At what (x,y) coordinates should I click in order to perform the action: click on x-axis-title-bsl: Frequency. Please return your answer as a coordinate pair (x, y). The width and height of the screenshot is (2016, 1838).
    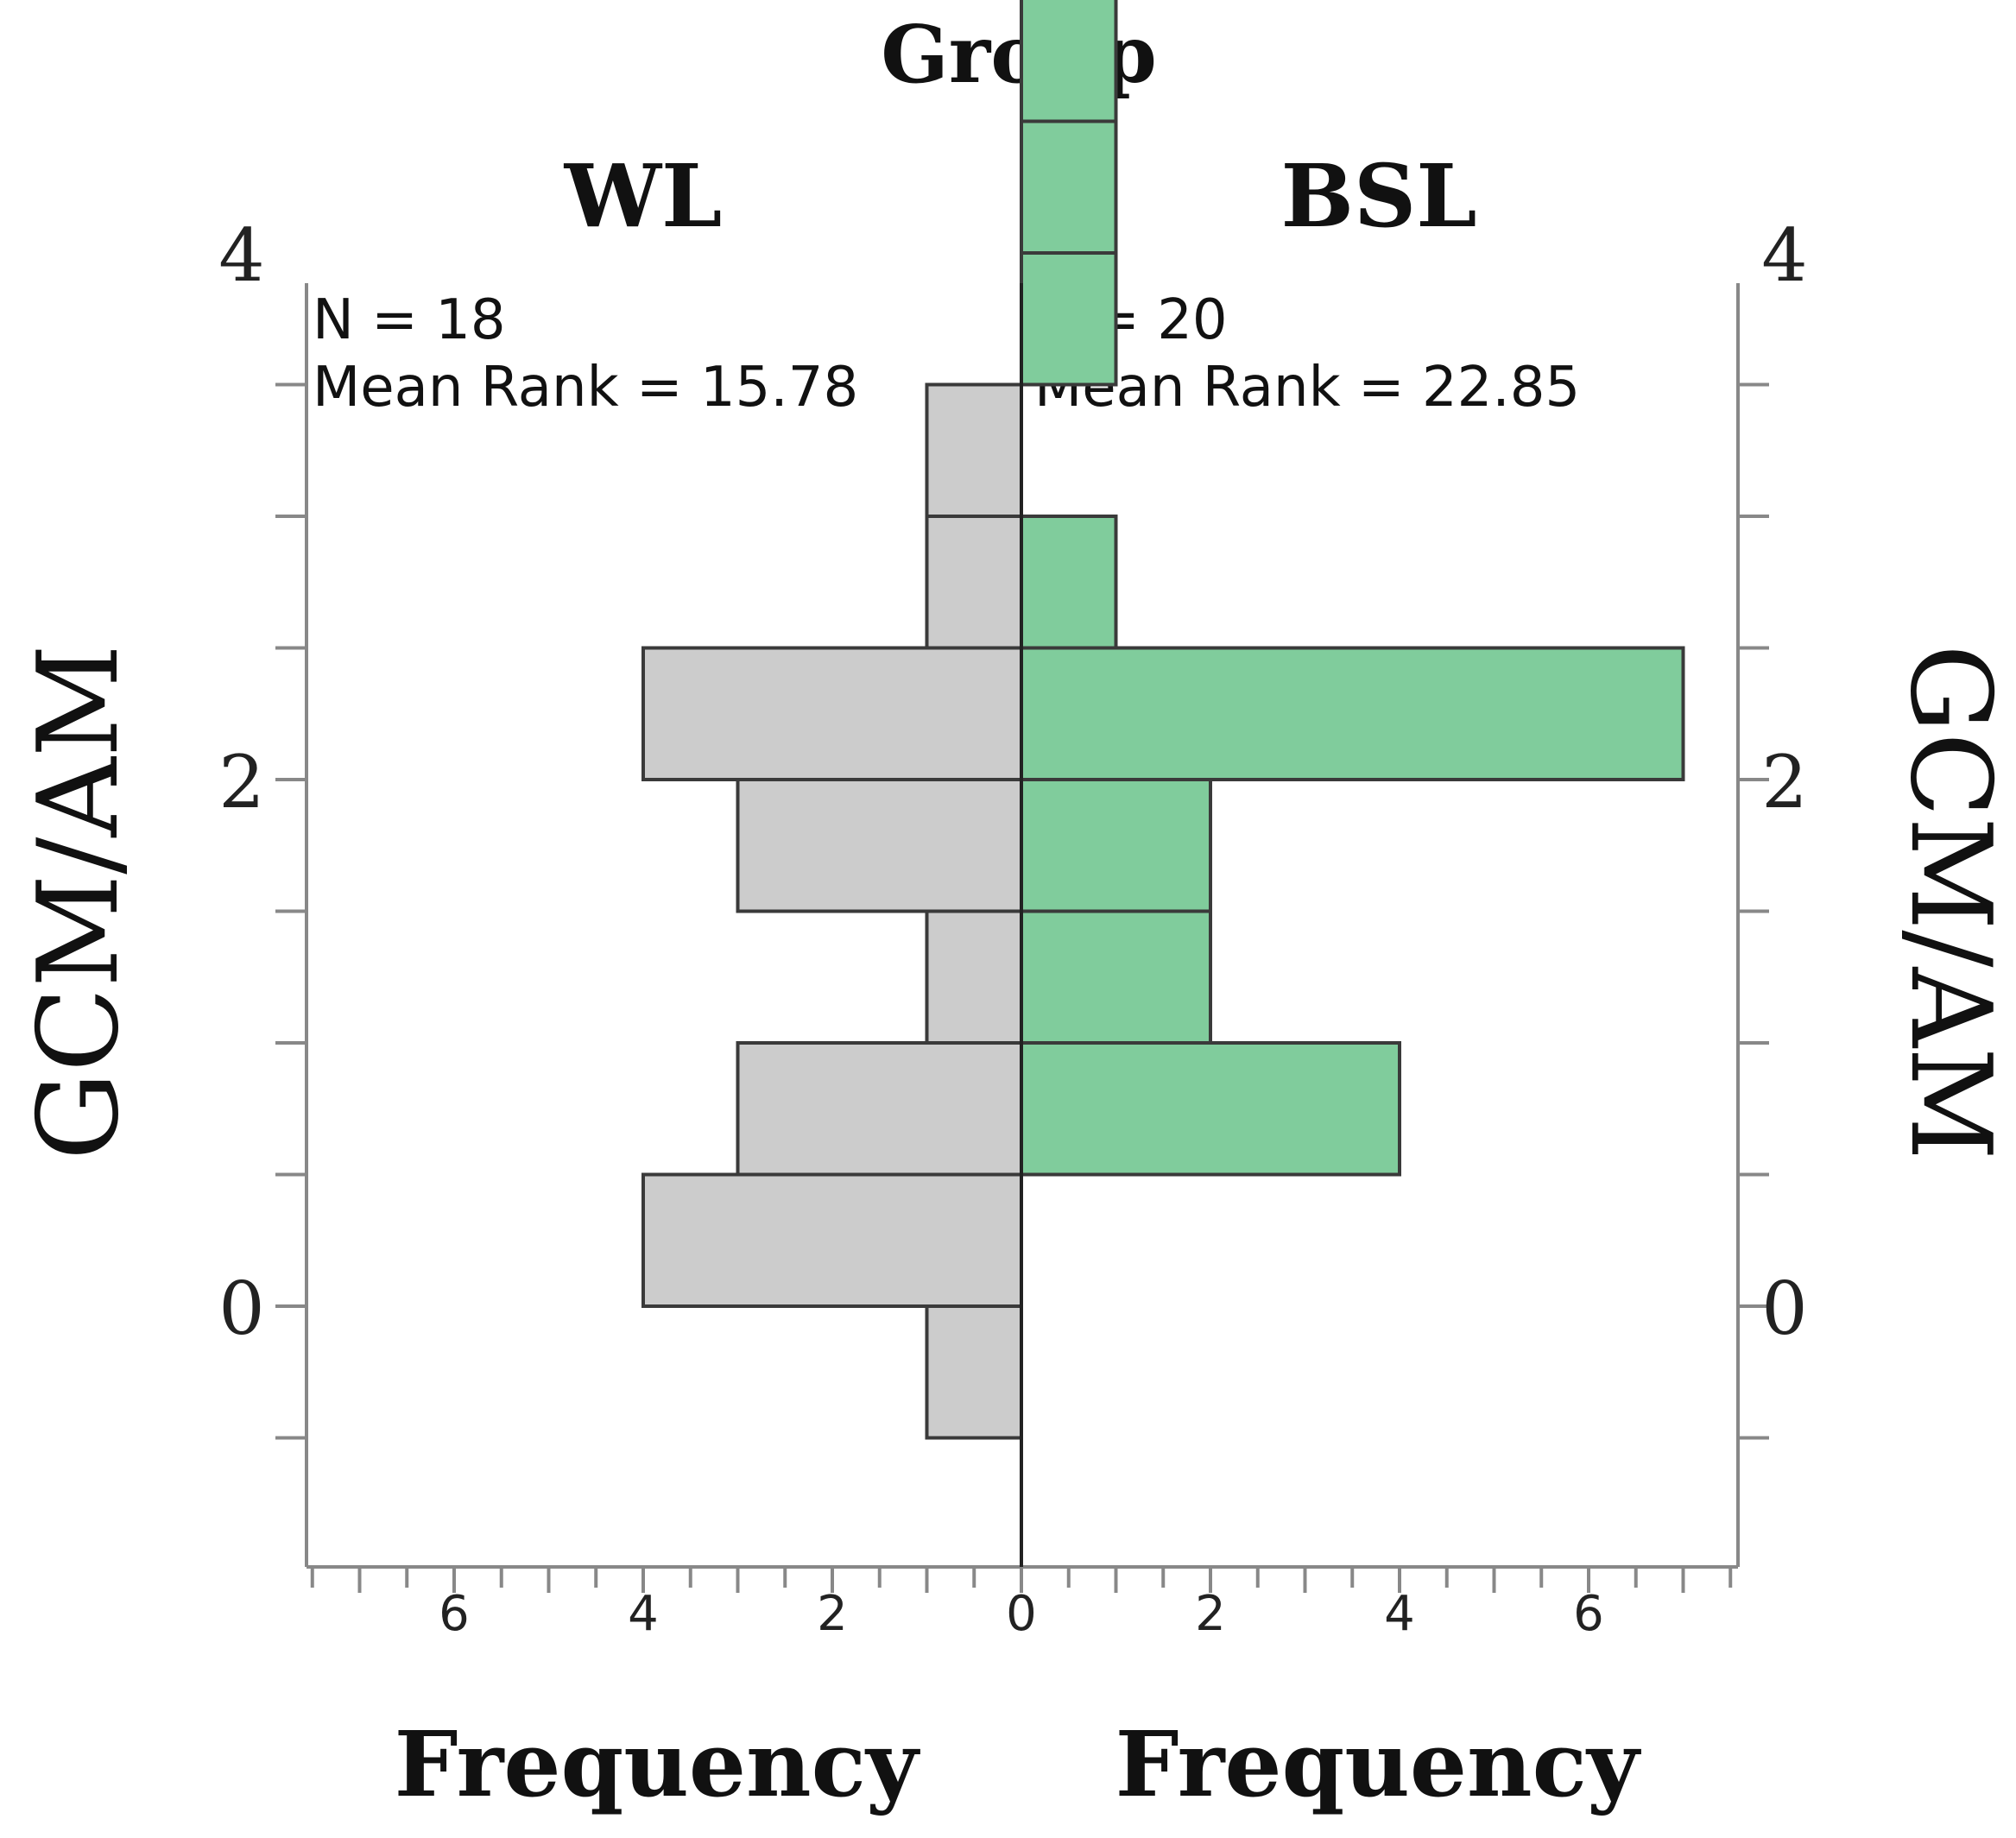
    Looking at the image, I should click on (1378, 1764).